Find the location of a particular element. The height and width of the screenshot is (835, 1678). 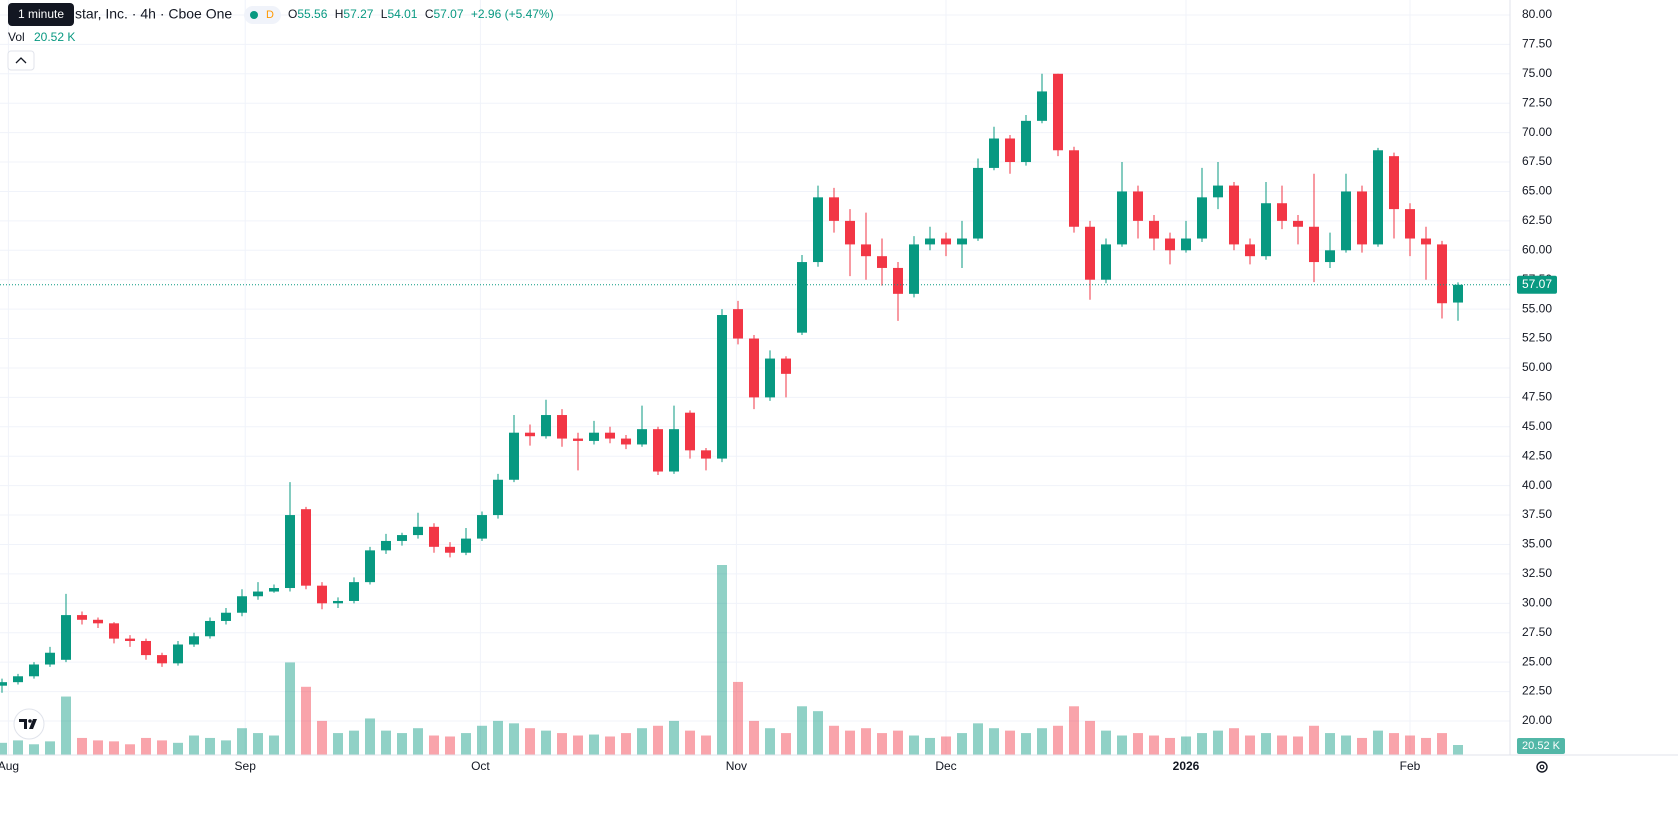

y-tick-label: 52.50 is located at coordinates (1537, 338).